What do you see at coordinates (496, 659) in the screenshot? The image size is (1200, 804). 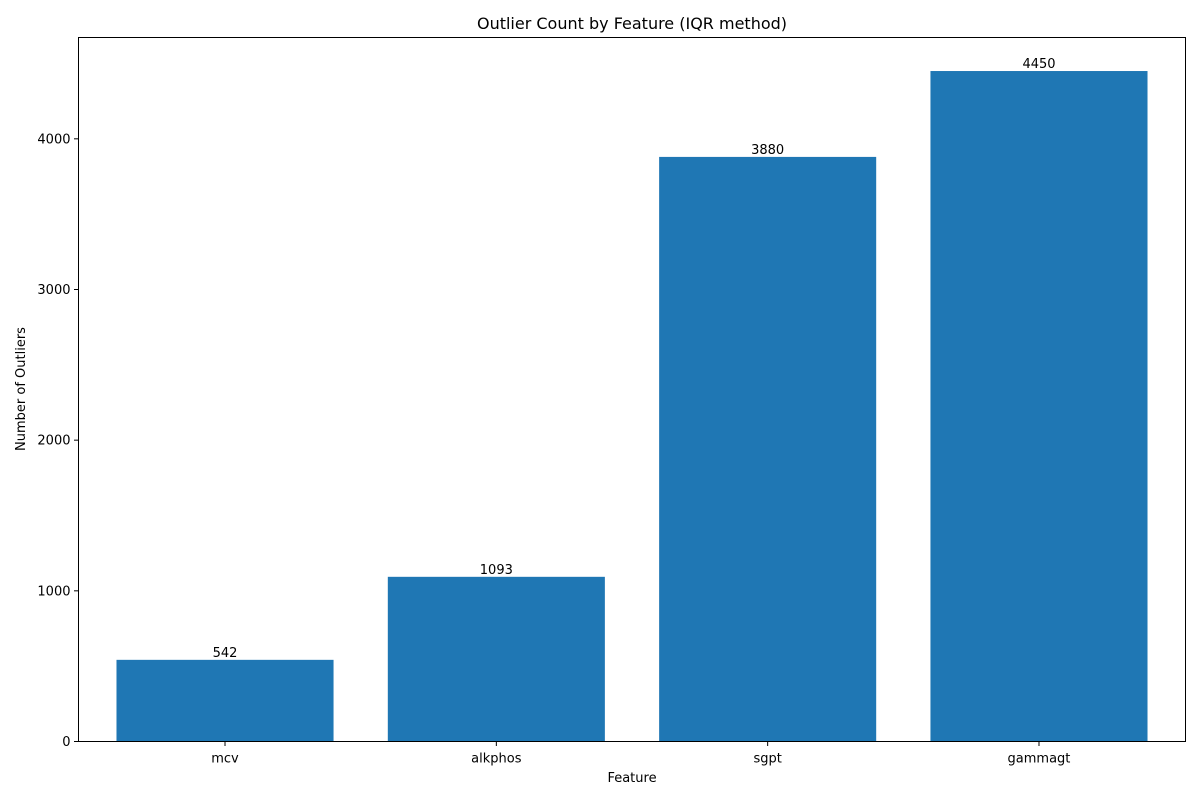 I see `bar-alkphos` at bounding box center [496, 659].